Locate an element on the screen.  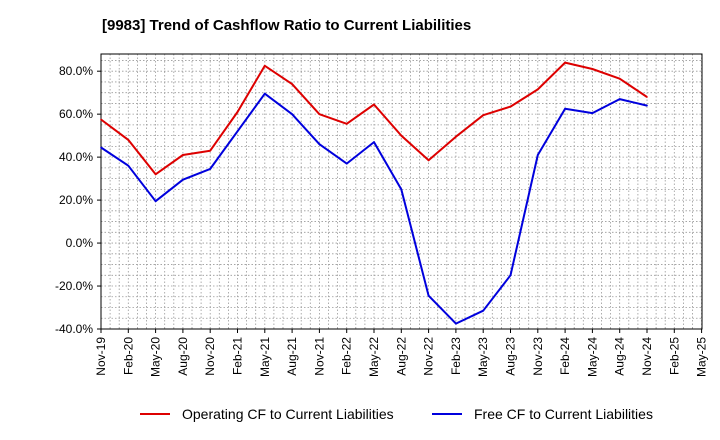
x-tick-label: Nov-22 is located at coordinates (429, 356).